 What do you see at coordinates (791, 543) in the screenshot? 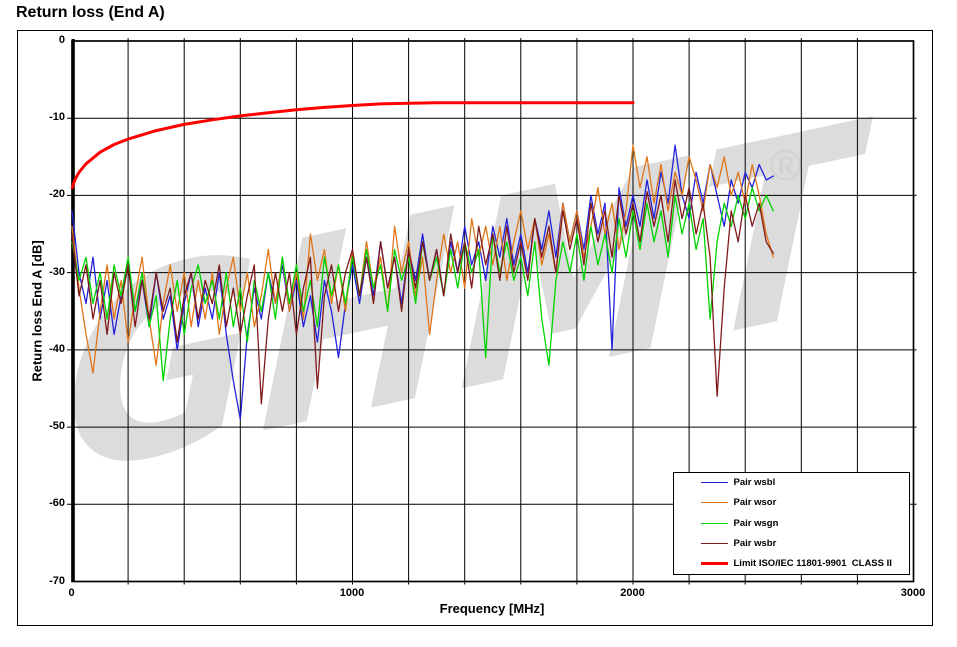
I see `legend-item: Pair wsbr` at bounding box center [791, 543].